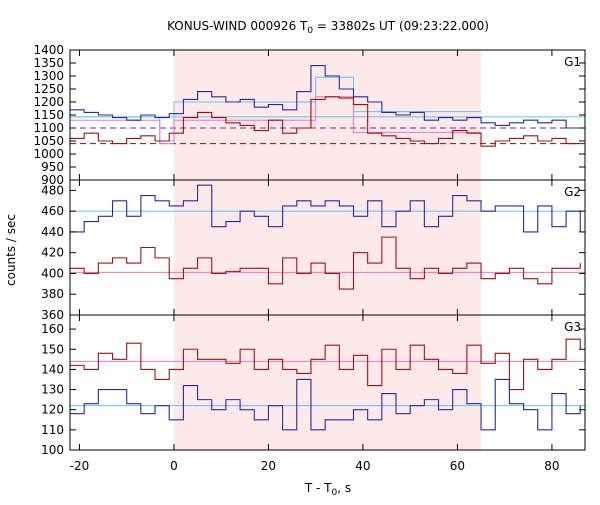 The width and height of the screenshot is (600, 505). What do you see at coordinates (572, 327) in the screenshot?
I see `panel-label: G3` at bounding box center [572, 327].